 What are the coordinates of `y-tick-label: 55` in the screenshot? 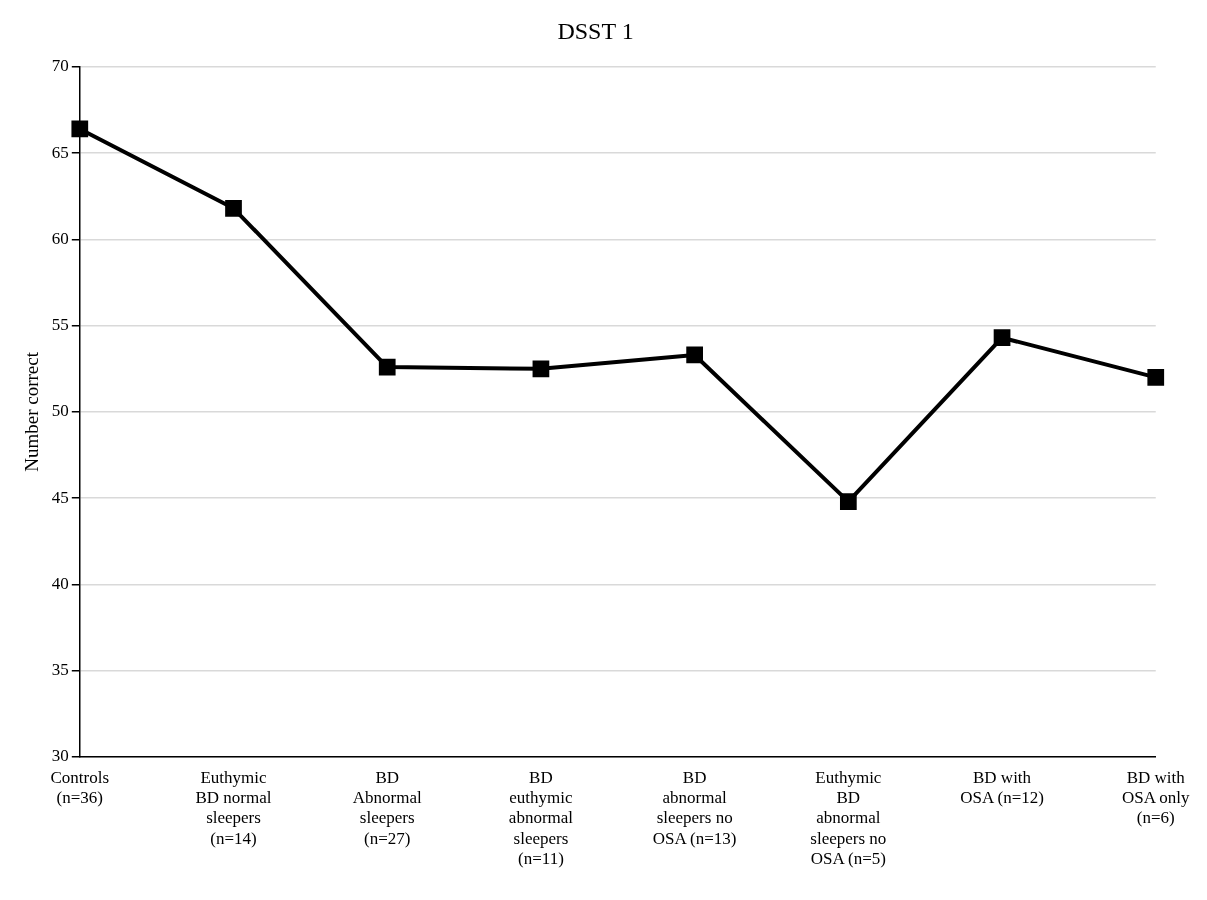 It's located at (60, 325).